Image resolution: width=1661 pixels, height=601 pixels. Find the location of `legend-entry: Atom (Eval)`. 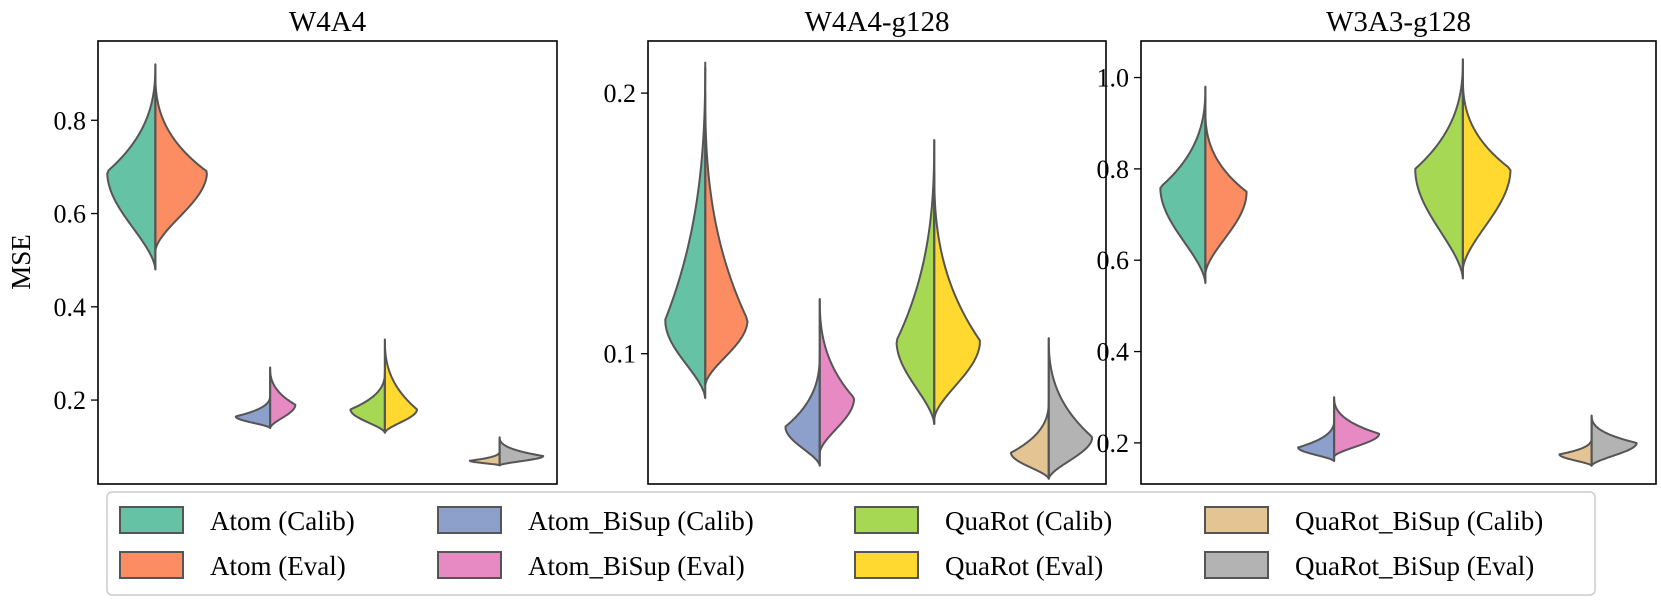

legend-entry: Atom (Eval) is located at coordinates (232, 566).